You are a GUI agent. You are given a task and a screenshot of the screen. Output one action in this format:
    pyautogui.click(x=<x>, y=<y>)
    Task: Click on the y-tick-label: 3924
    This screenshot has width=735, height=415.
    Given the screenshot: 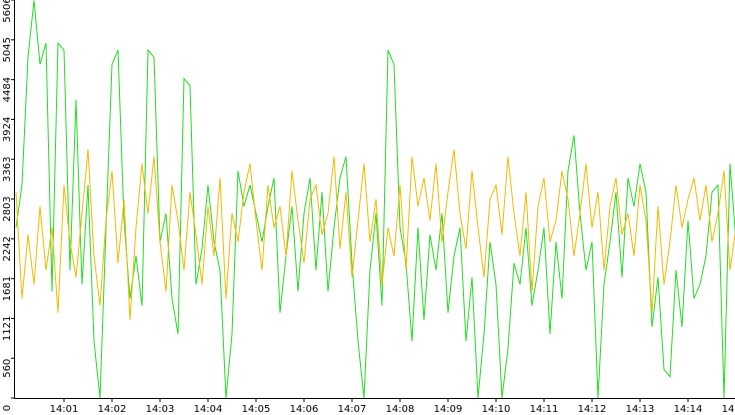 What is the action you would take?
    pyautogui.click(x=7, y=129)
    